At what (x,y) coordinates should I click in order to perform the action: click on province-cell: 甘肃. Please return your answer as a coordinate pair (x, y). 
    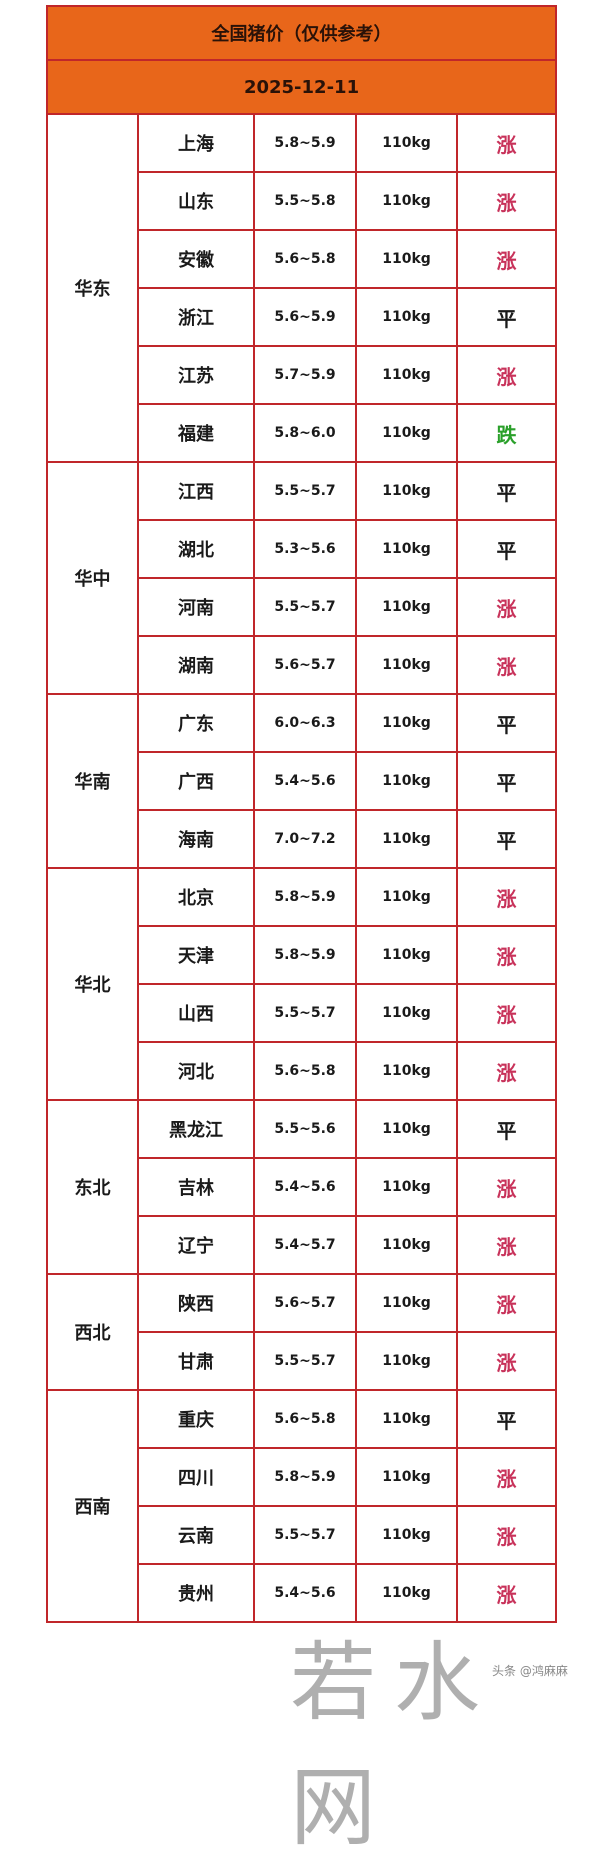
    Looking at the image, I should click on (196, 1361).